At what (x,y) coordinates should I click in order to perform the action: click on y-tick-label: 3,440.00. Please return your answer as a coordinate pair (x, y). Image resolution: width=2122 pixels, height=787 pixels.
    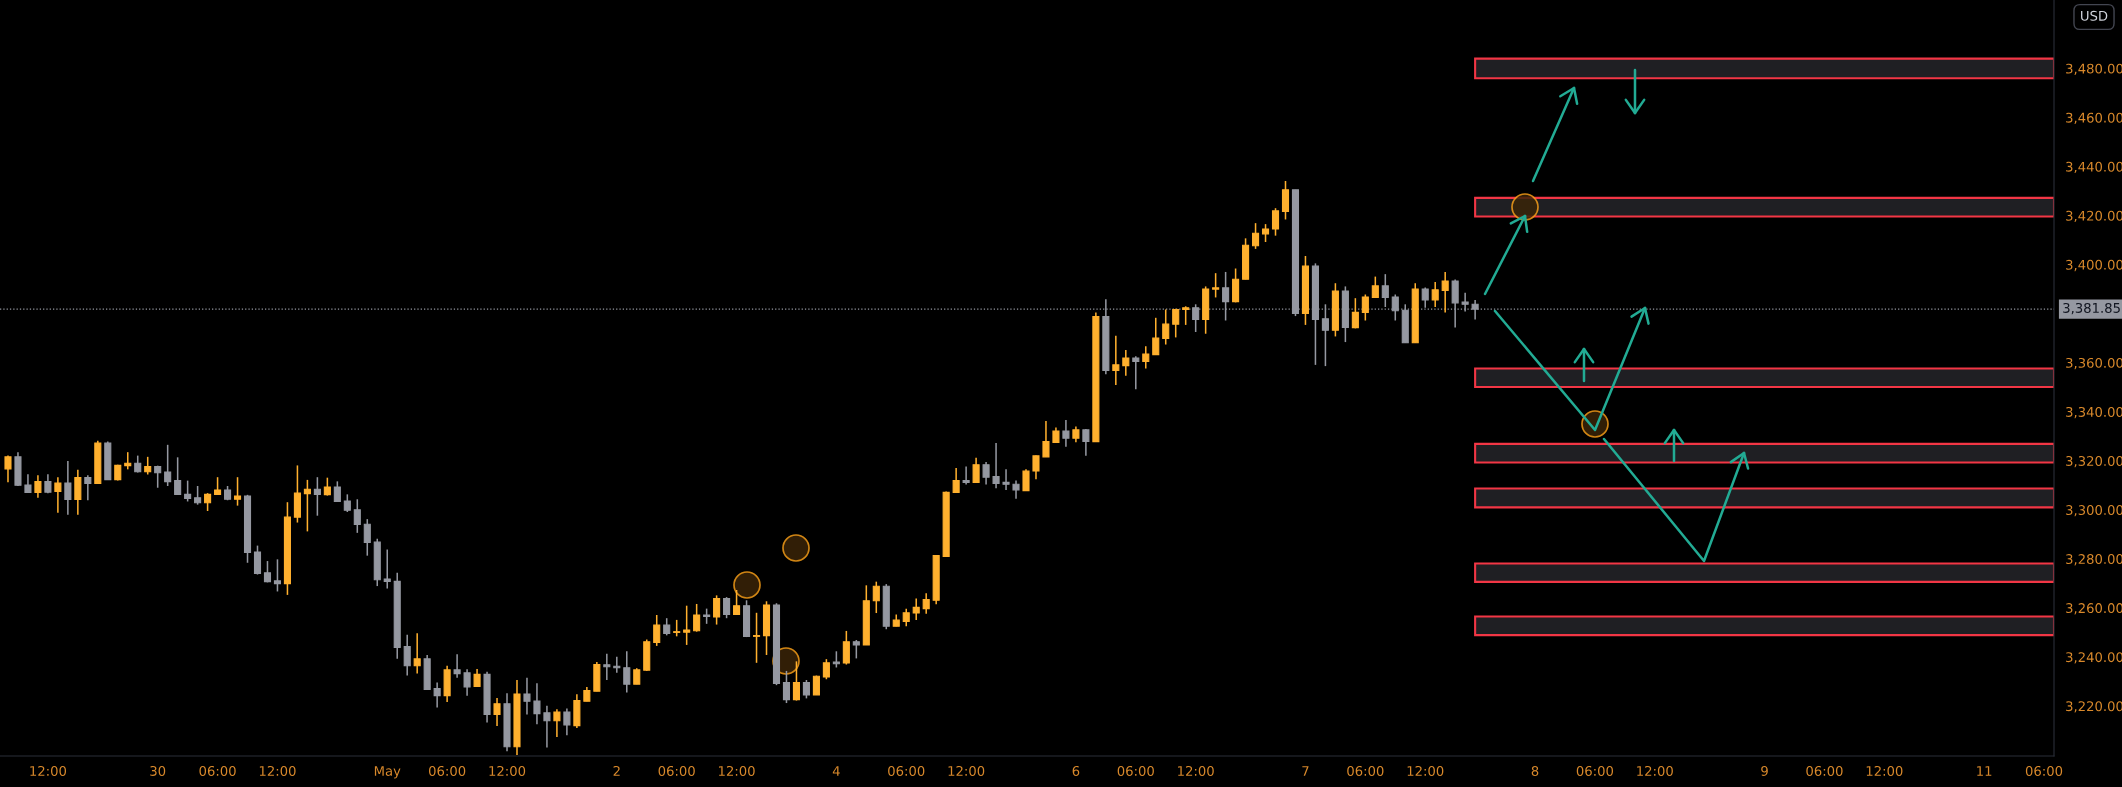
    Looking at the image, I should click on (2094, 167).